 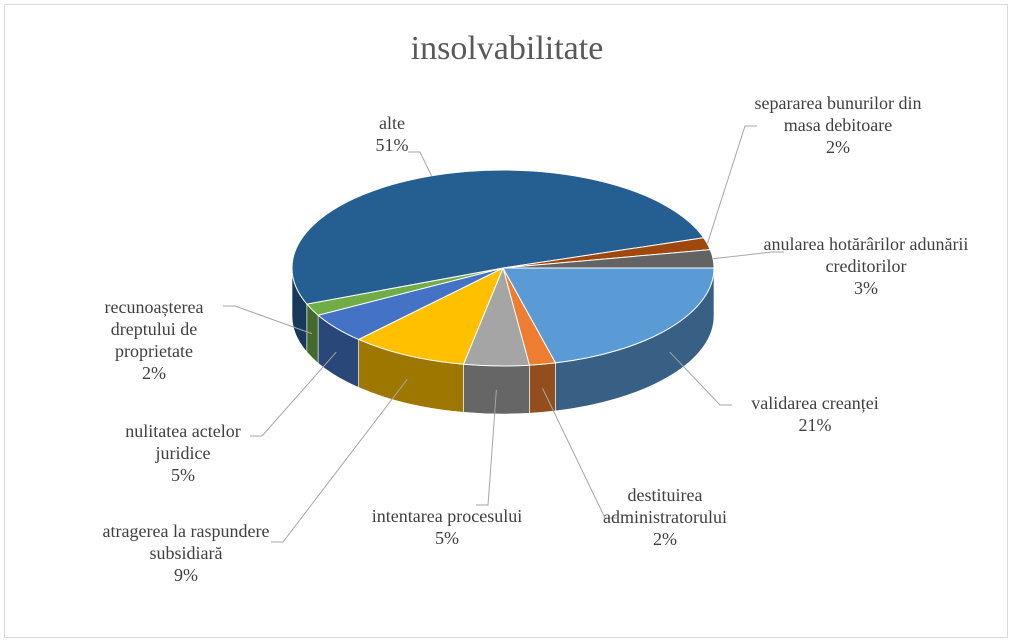 What do you see at coordinates (507, 48) in the screenshot?
I see `chart-title: insolvabilitate` at bounding box center [507, 48].